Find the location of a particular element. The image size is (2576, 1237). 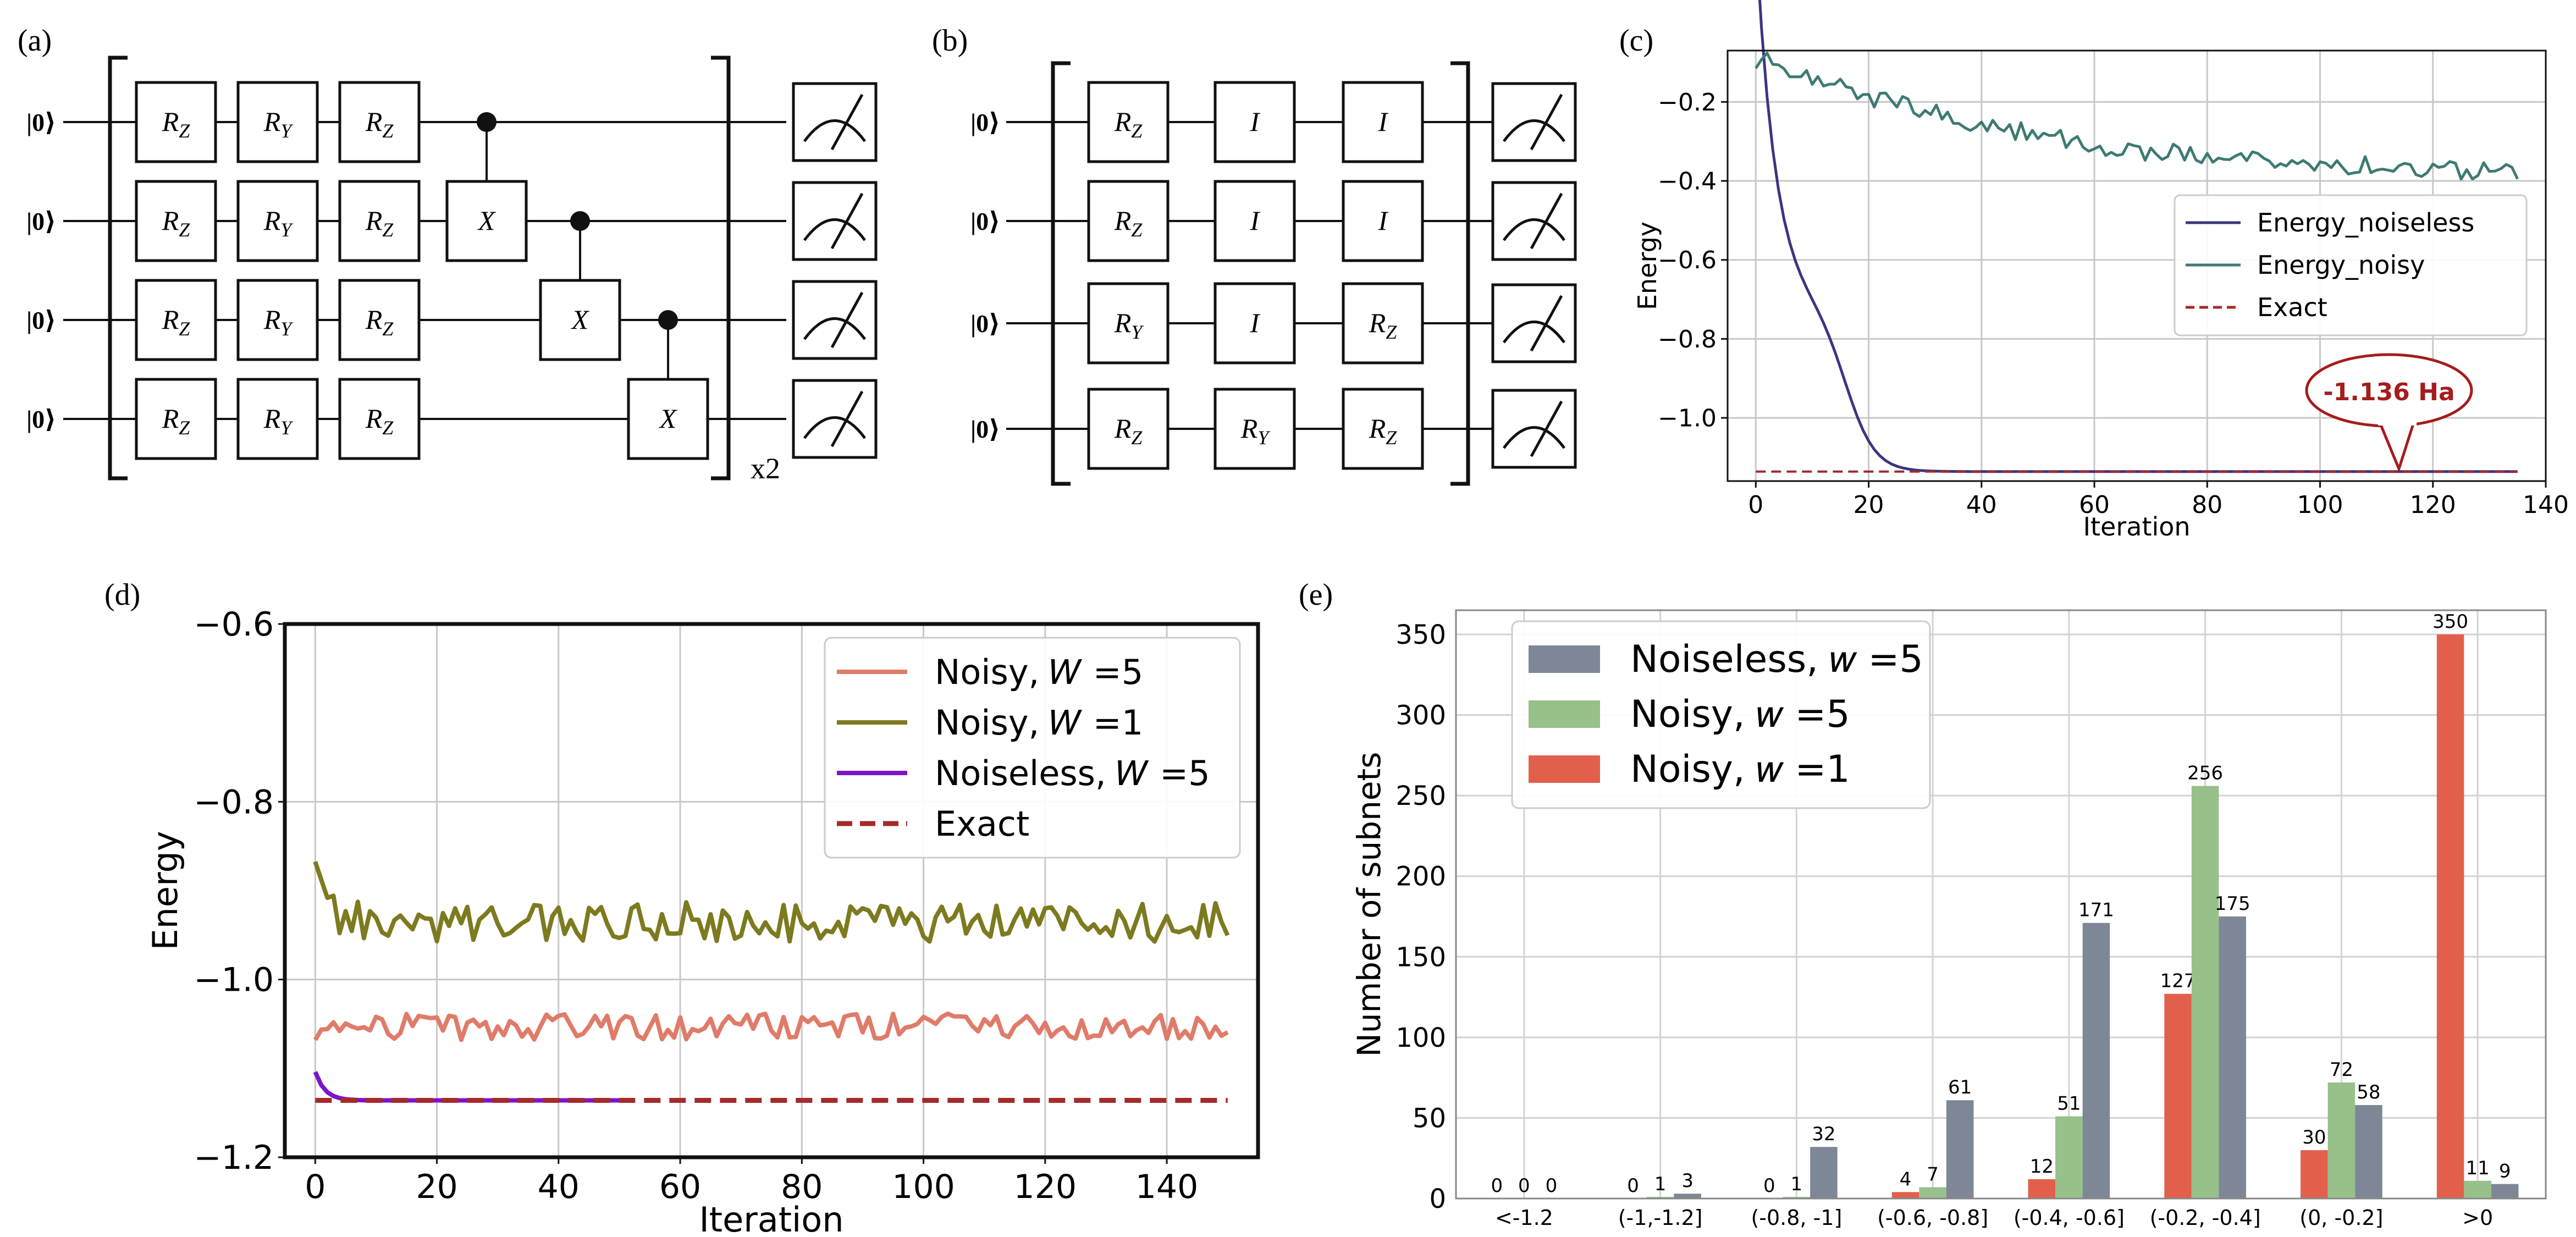

x-tick-label: (-0.8, -1] is located at coordinates (1796, 1218).